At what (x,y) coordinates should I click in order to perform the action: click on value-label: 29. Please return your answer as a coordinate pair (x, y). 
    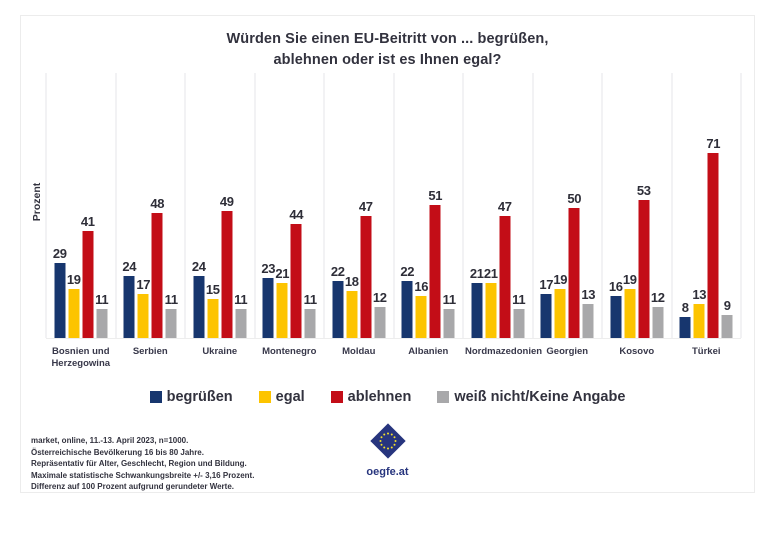
    Looking at the image, I should click on (59, 253).